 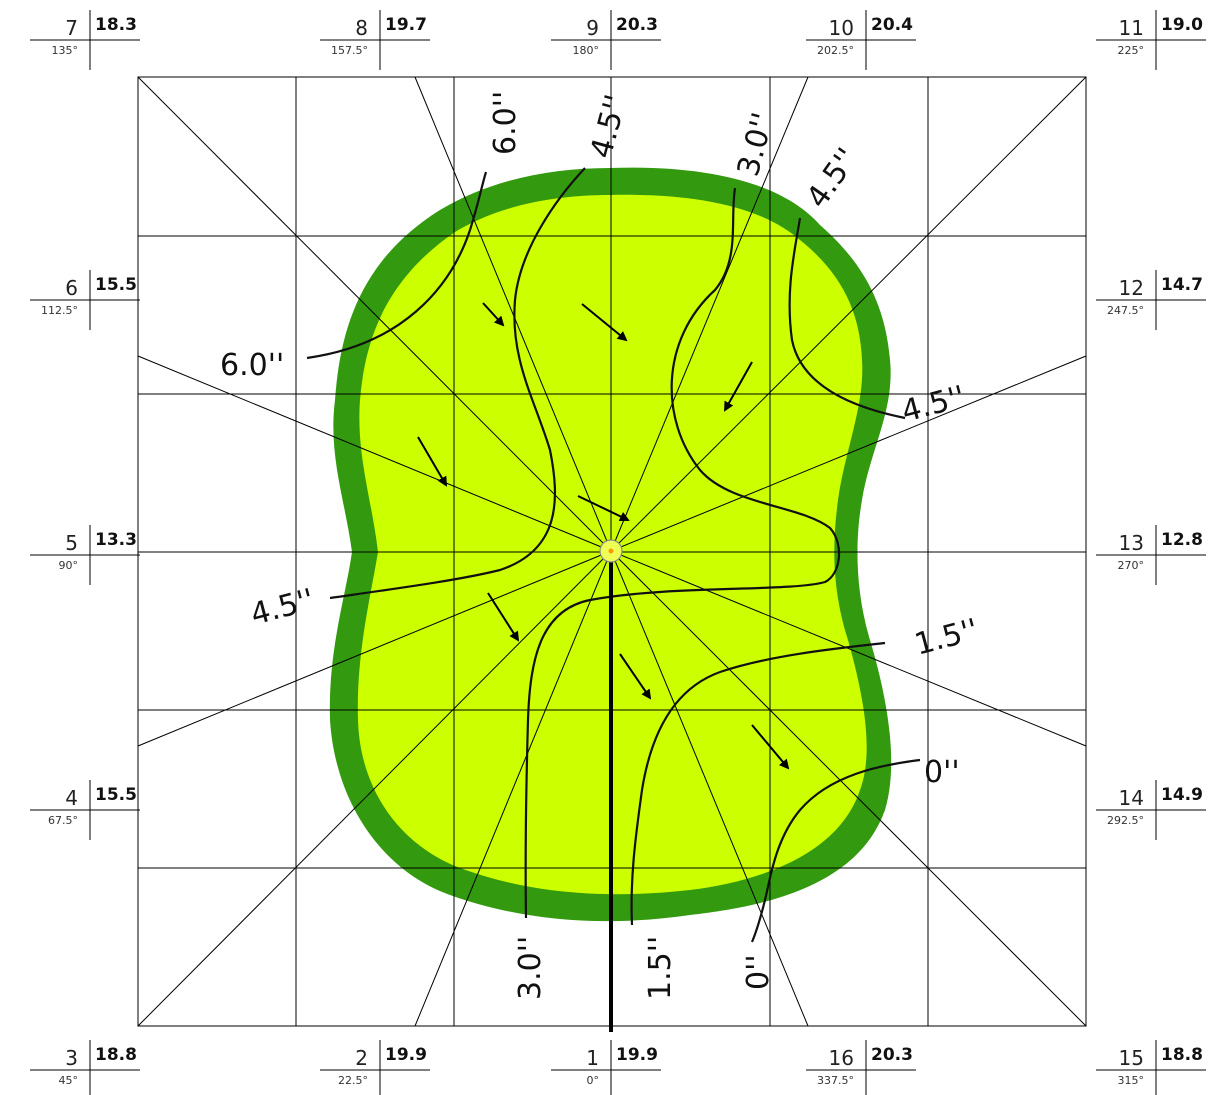 What do you see at coordinates (1151, 810) in the screenshot?
I see `station-14: 14 14.9 292.5°` at bounding box center [1151, 810].